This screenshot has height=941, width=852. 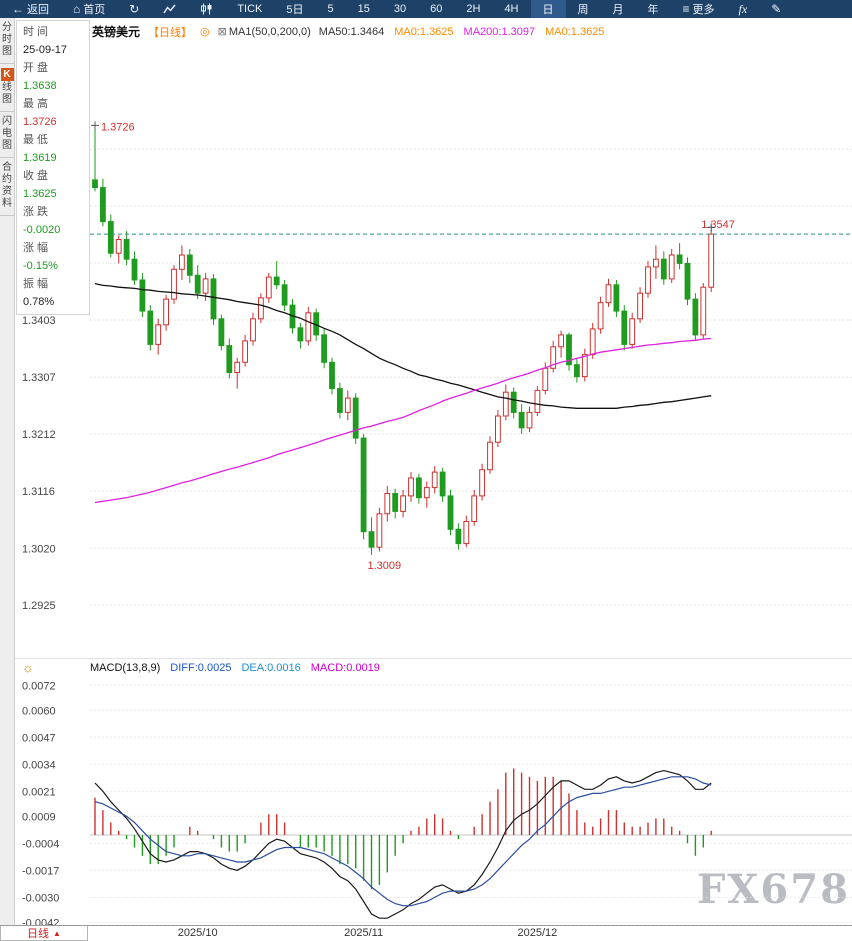 I want to click on indicator-value: MA50:1.3464, so click(x=351, y=31).